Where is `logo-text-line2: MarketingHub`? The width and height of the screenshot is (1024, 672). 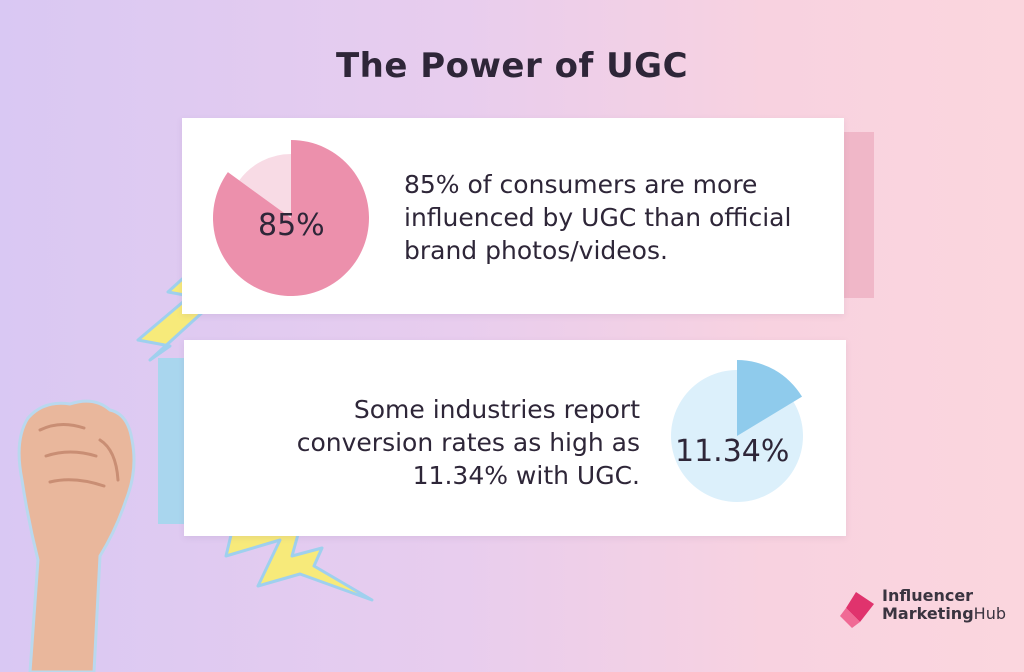 logo-text-line2: MarketingHub is located at coordinates (944, 613).